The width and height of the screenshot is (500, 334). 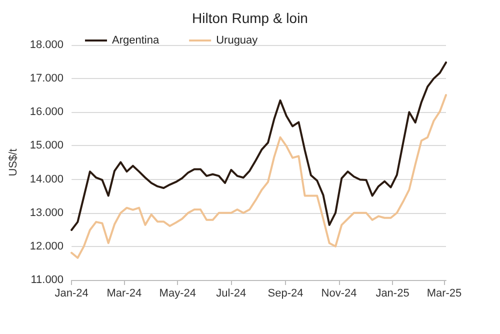 I want to click on chart-title: Hilton Rump & loin, so click(x=250, y=18).